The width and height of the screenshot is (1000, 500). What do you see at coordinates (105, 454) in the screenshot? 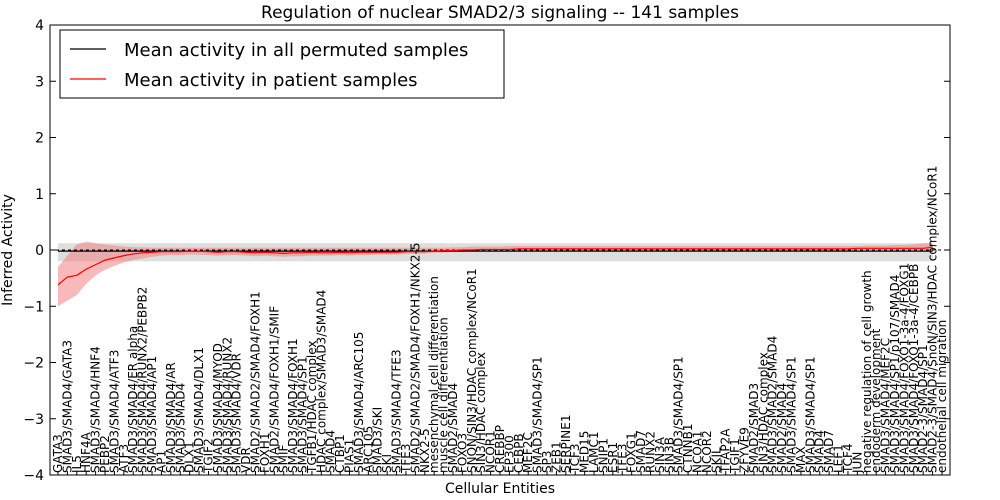
I see `x-category-label: PEBP2` at bounding box center [105, 454].